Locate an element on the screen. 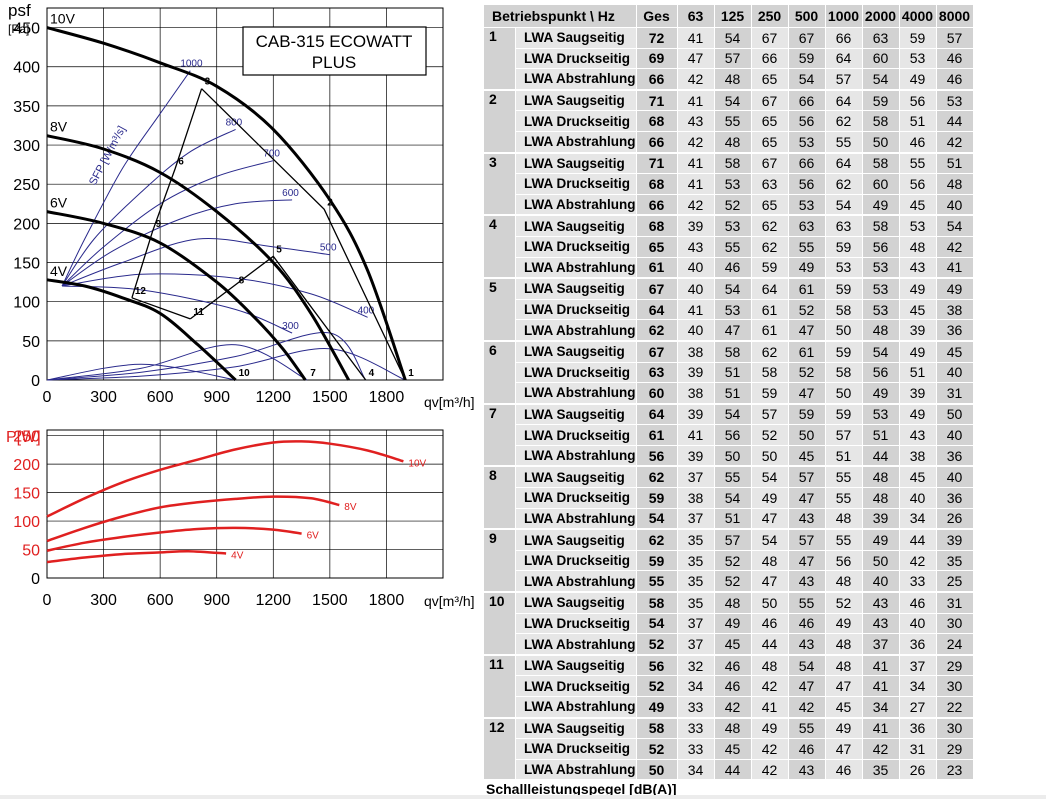 The image size is (1046, 799). band-value-cell: 30 is located at coordinates (955, 624).